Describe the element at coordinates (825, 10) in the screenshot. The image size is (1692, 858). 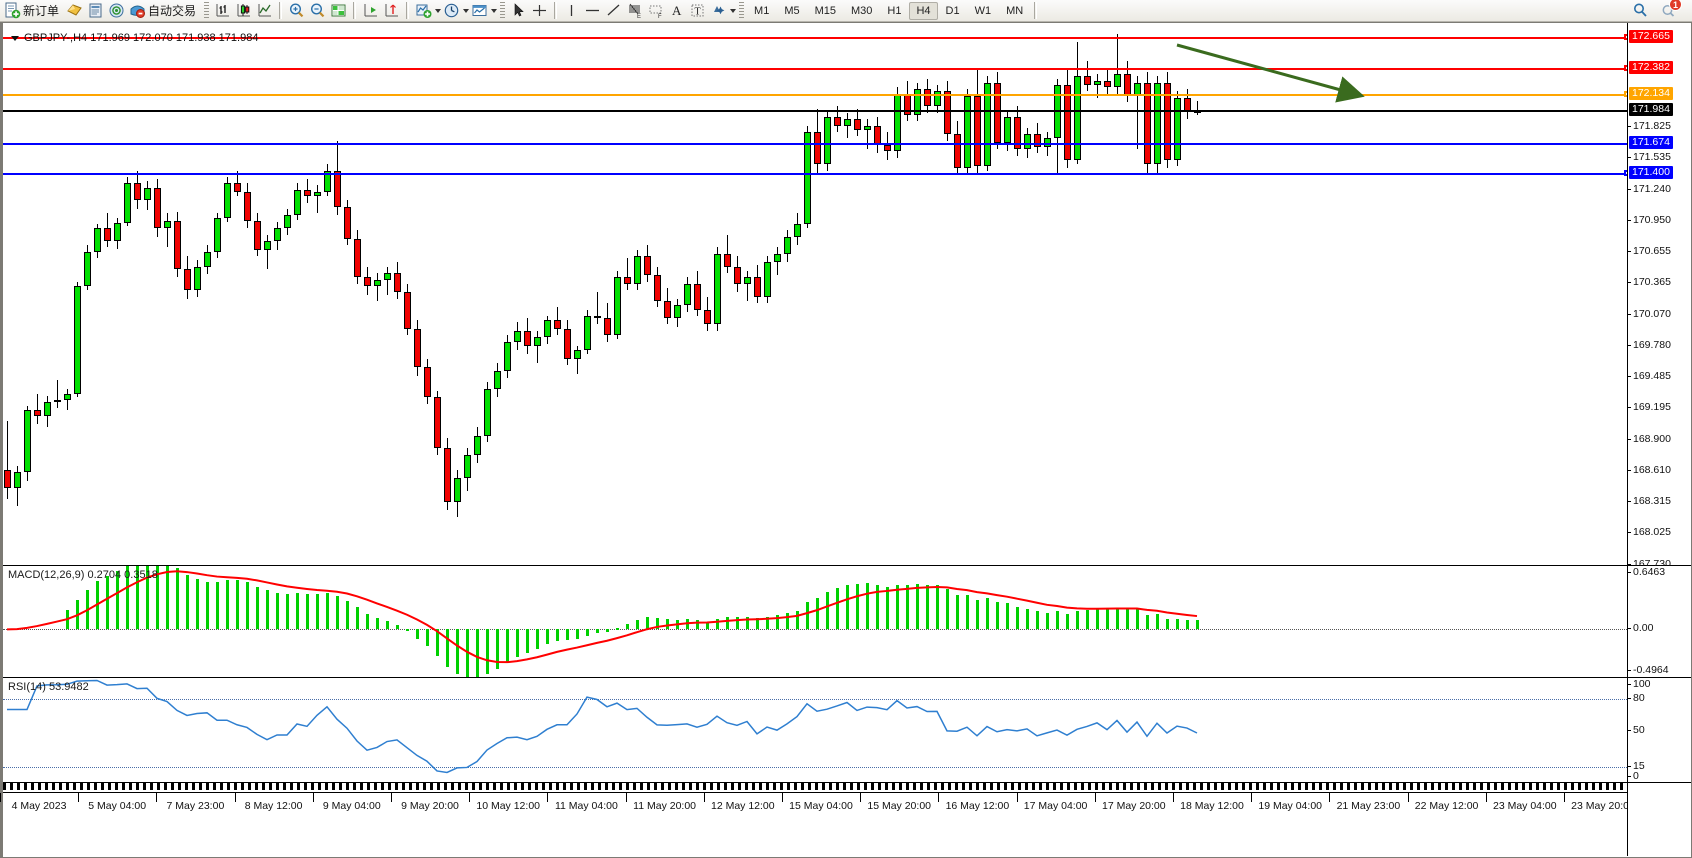
I see `timeframe-m15: M15` at that location.